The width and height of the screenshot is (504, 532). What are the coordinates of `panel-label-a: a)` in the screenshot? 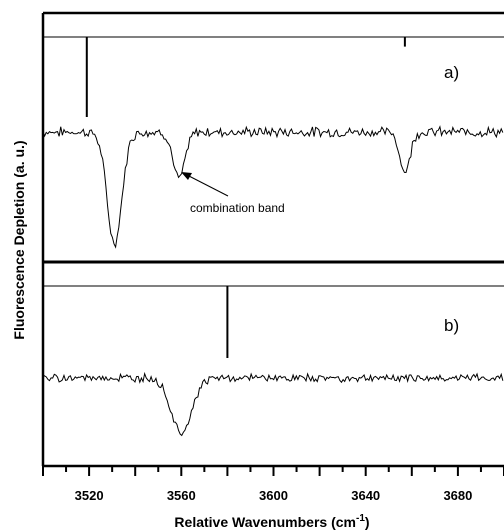 It's located at (451, 72).